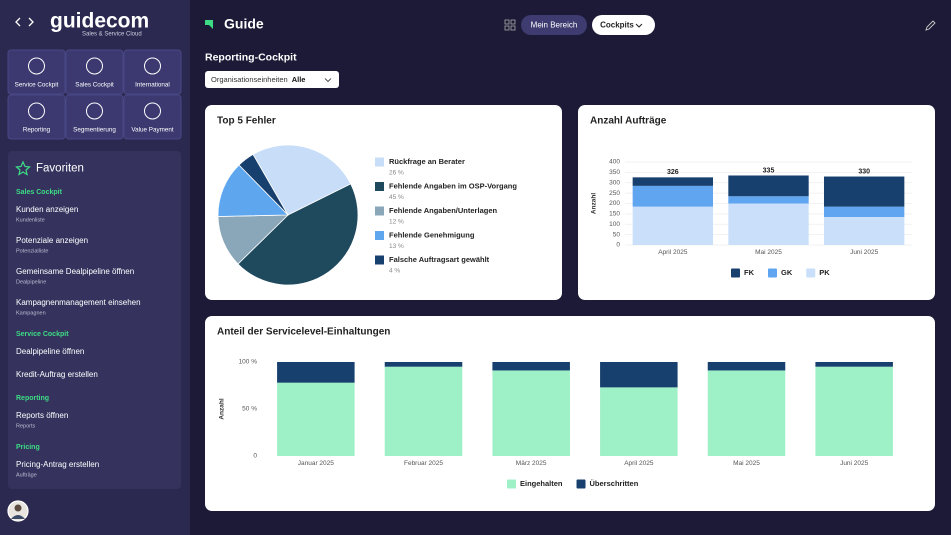  I want to click on y-tick-label: 400, so click(614, 162).